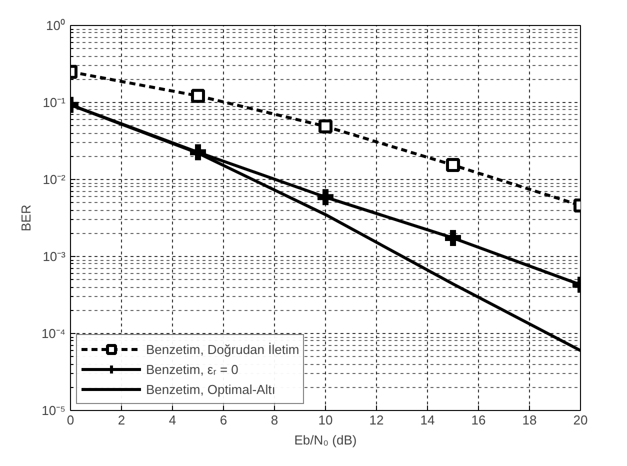 The image size is (627, 466). I want to click on x-tick-label: 18, so click(529, 420).